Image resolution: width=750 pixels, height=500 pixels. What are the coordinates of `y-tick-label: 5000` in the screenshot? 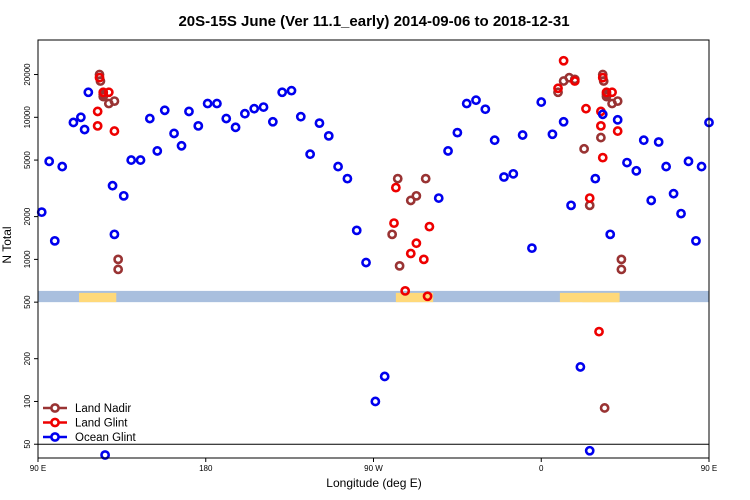 It's located at (27, 160).